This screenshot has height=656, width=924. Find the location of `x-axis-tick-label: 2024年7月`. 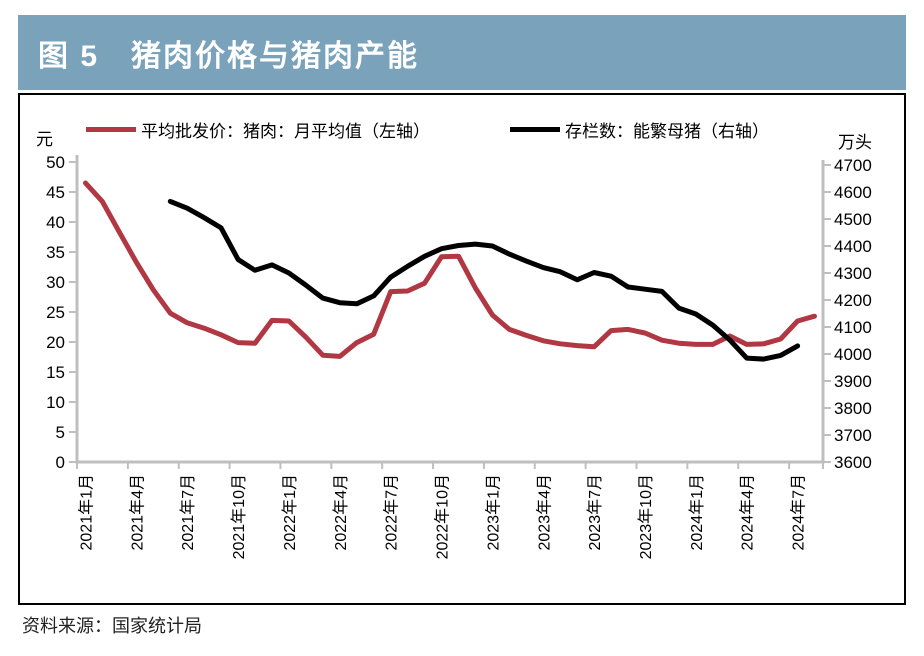

x-axis-tick-label: 2024年7月 is located at coordinates (799, 512).